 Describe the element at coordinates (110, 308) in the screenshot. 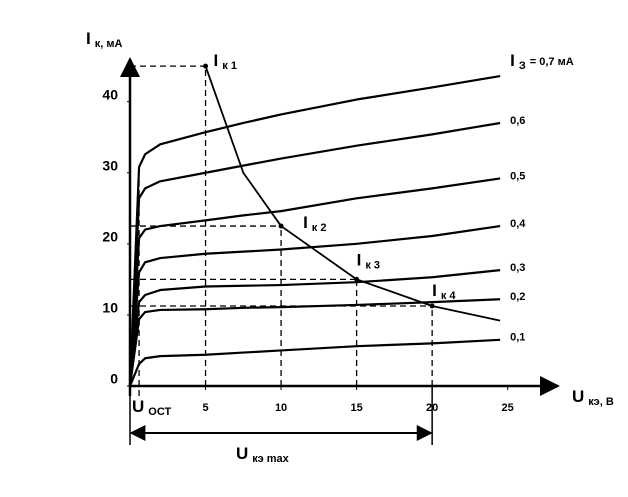

I see `y-tick-label: 10` at that location.